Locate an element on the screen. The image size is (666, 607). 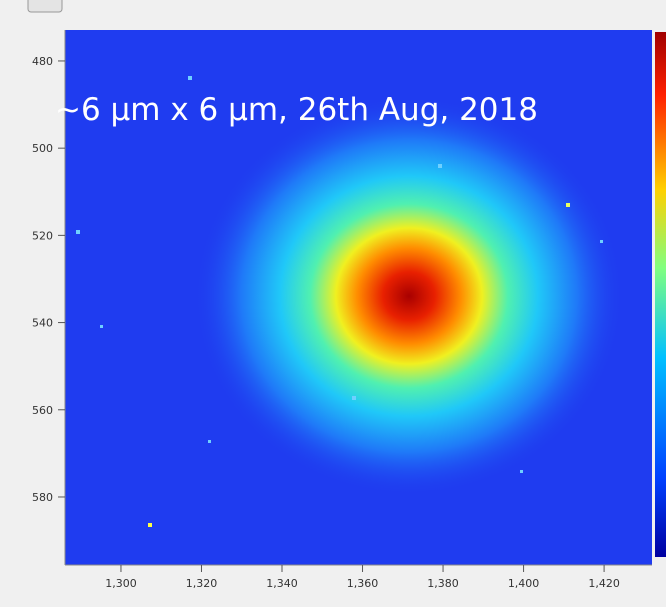
colorbar is located at coordinates (660, 294).